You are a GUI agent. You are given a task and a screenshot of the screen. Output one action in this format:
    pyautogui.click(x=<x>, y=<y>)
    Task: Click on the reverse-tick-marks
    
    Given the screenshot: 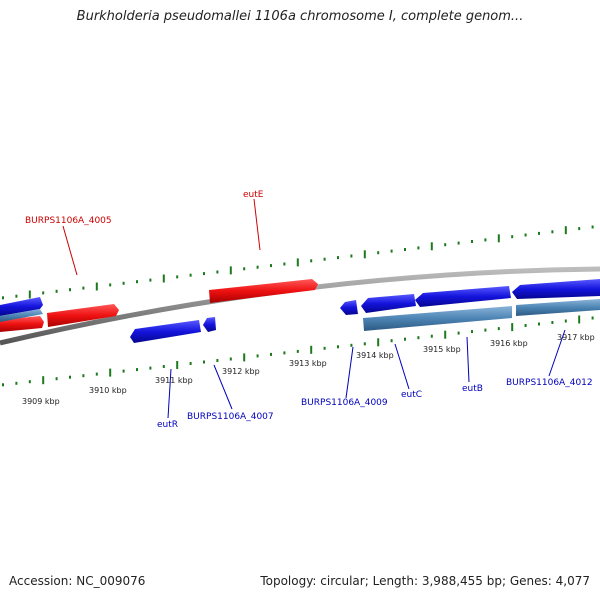 What is the action you would take?
    pyautogui.click(x=298, y=351)
    